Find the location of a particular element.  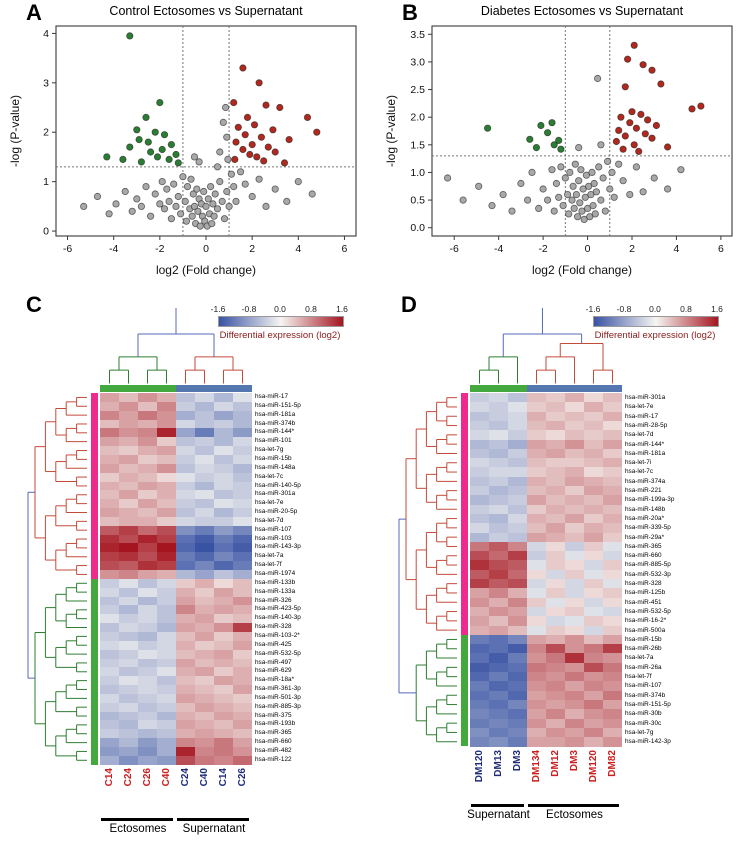

column-label: C40 is located at coordinates (204, 792).